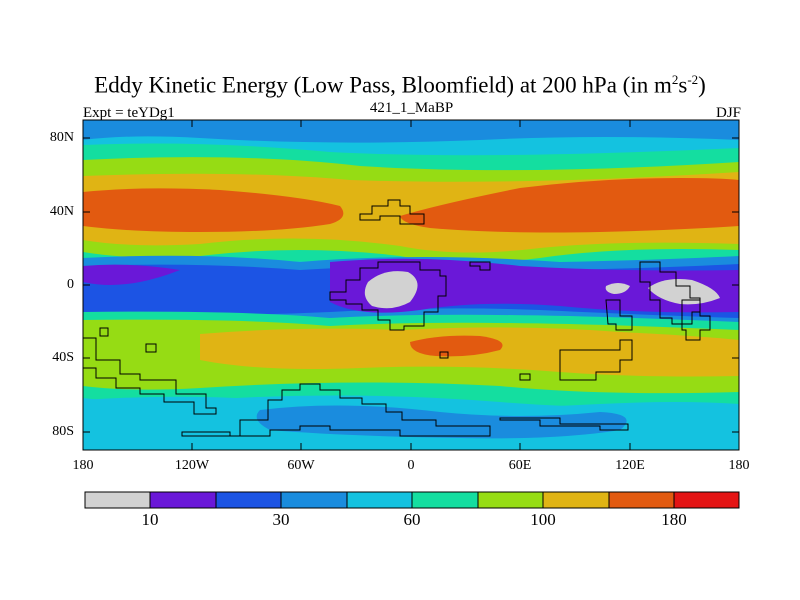 The width and height of the screenshot is (800, 600). Describe the element at coordinates (617, 288) in the screenshot. I see `min-maritime` at that location.